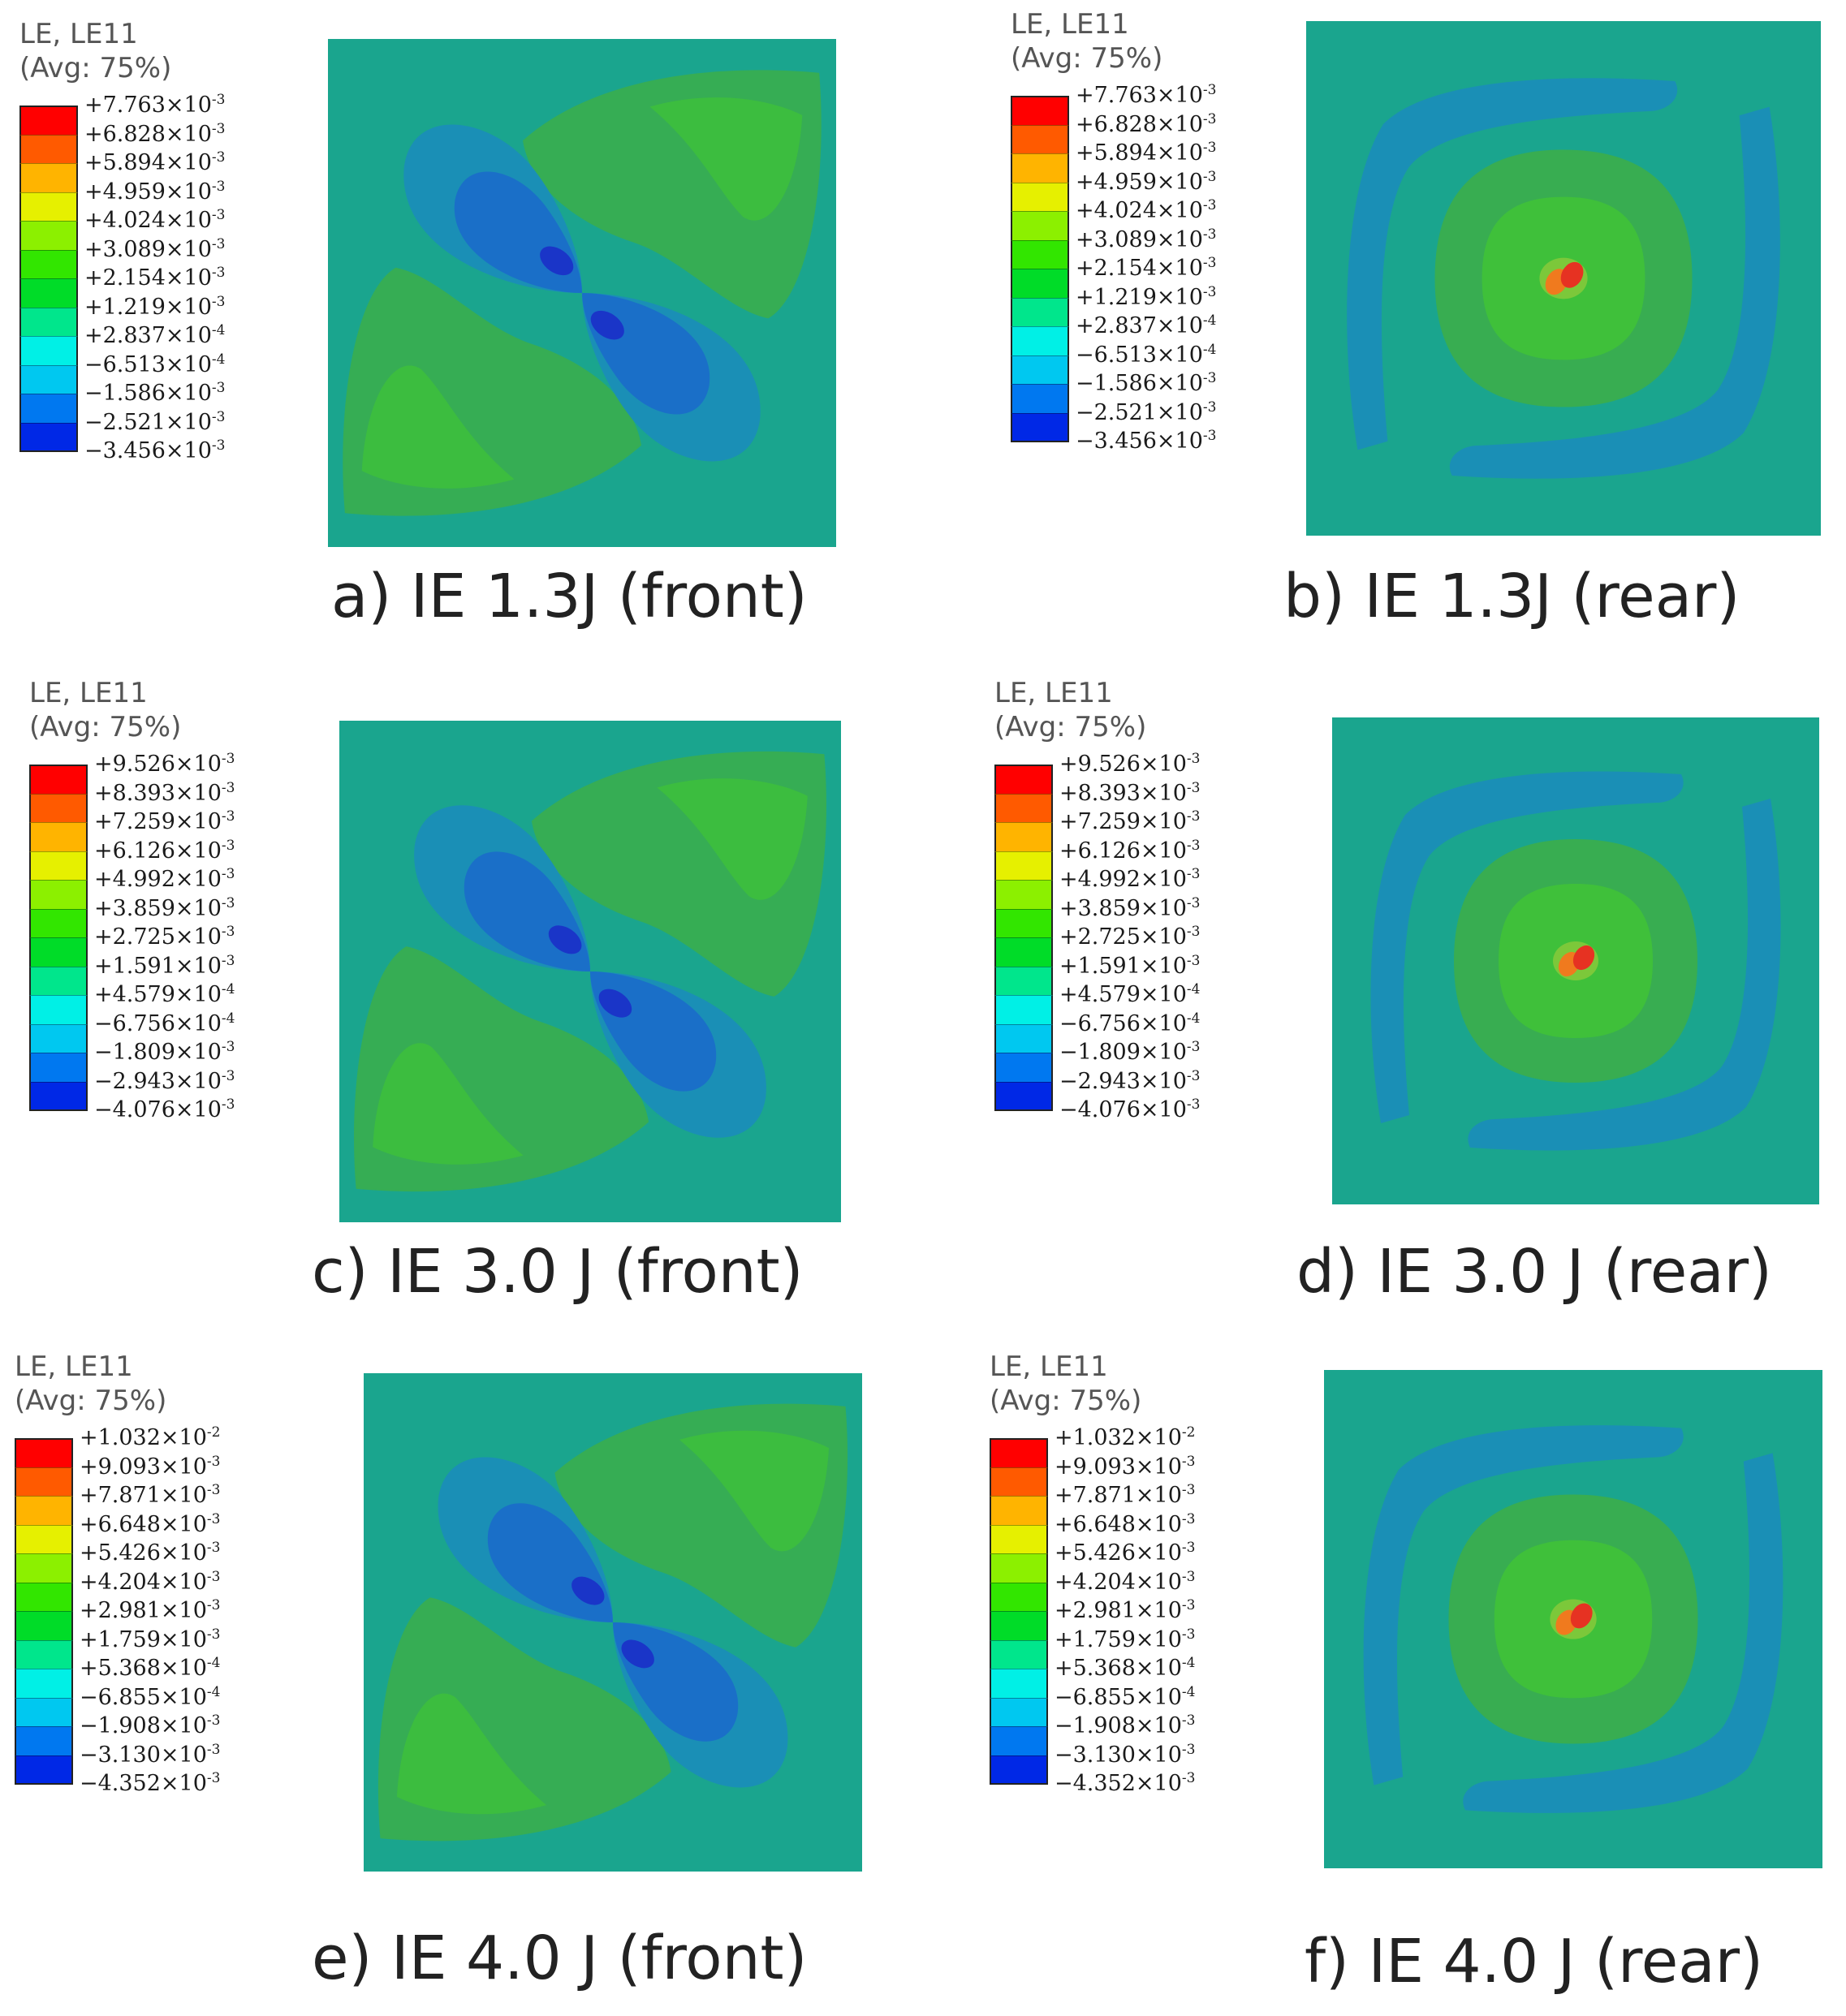  Describe the element at coordinates (164, 1080) in the screenshot. I see `legend-tick-label: −2.943×10-3` at that location.